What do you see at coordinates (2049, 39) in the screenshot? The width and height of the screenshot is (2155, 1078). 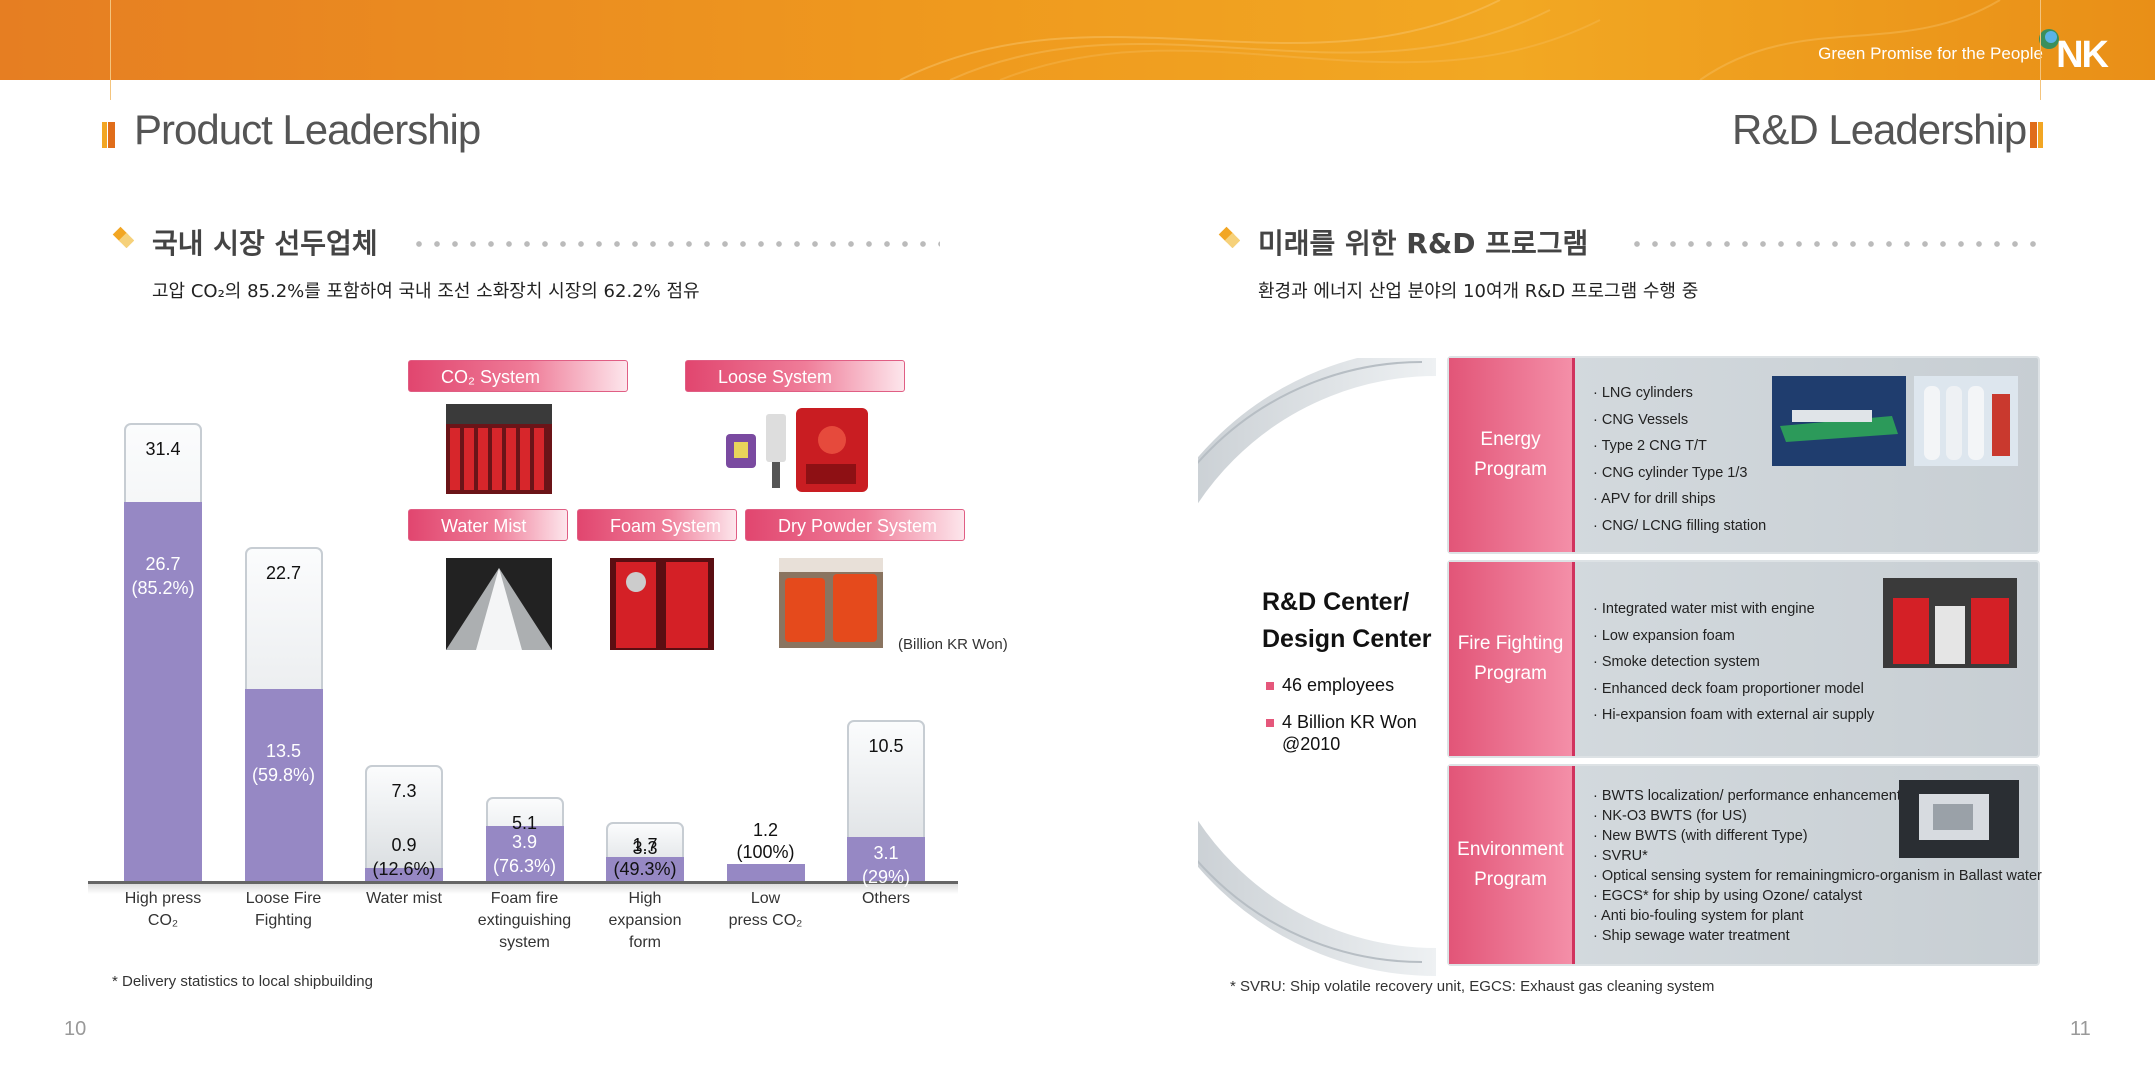 I see `logo-swirl-icon` at bounding box center [2049, 39].